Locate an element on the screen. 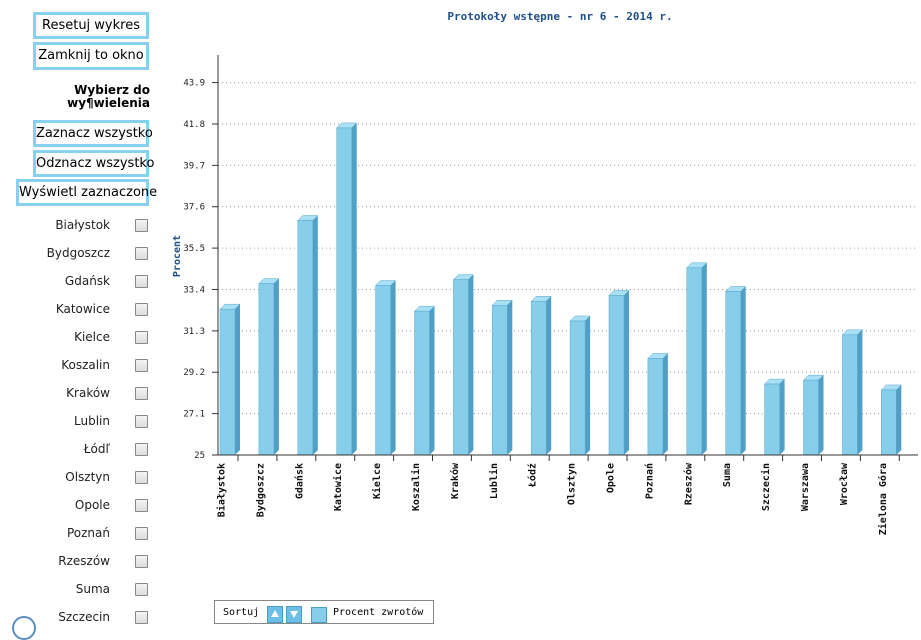 This screenshot has width=921, height=640. x-tick-label: Gdańsk is located at coordinates (299, 481).